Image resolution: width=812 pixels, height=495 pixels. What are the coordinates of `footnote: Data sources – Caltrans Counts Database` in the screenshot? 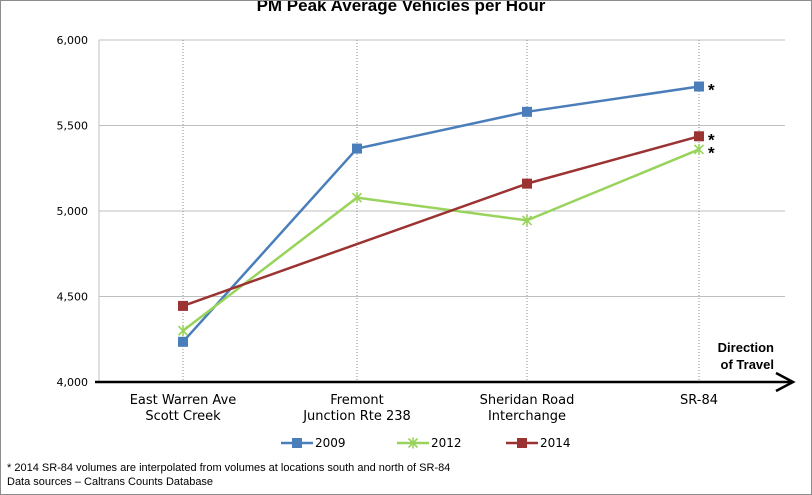 It's located at (110, 482).